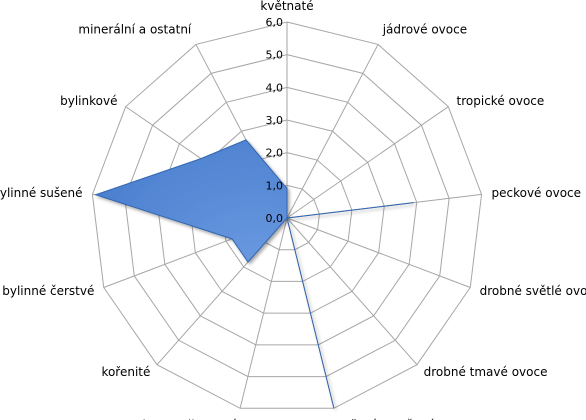  I want to click on radial-axis-ticks: 0,0 1,0 2,0 3,0 4,0 5,0 6,0, so click(275, 120).